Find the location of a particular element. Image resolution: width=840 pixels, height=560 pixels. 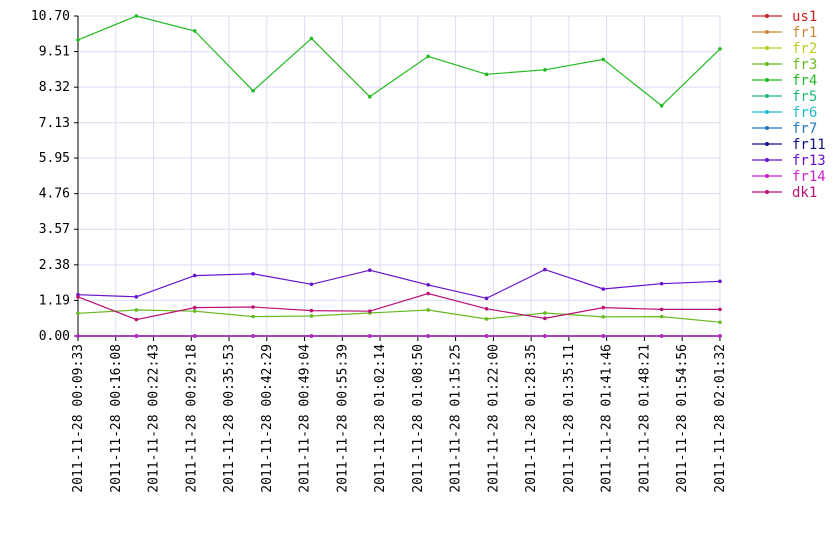

x-tick-label: 2011-11-28 00:16:08 is located at coordinates (116, 418).